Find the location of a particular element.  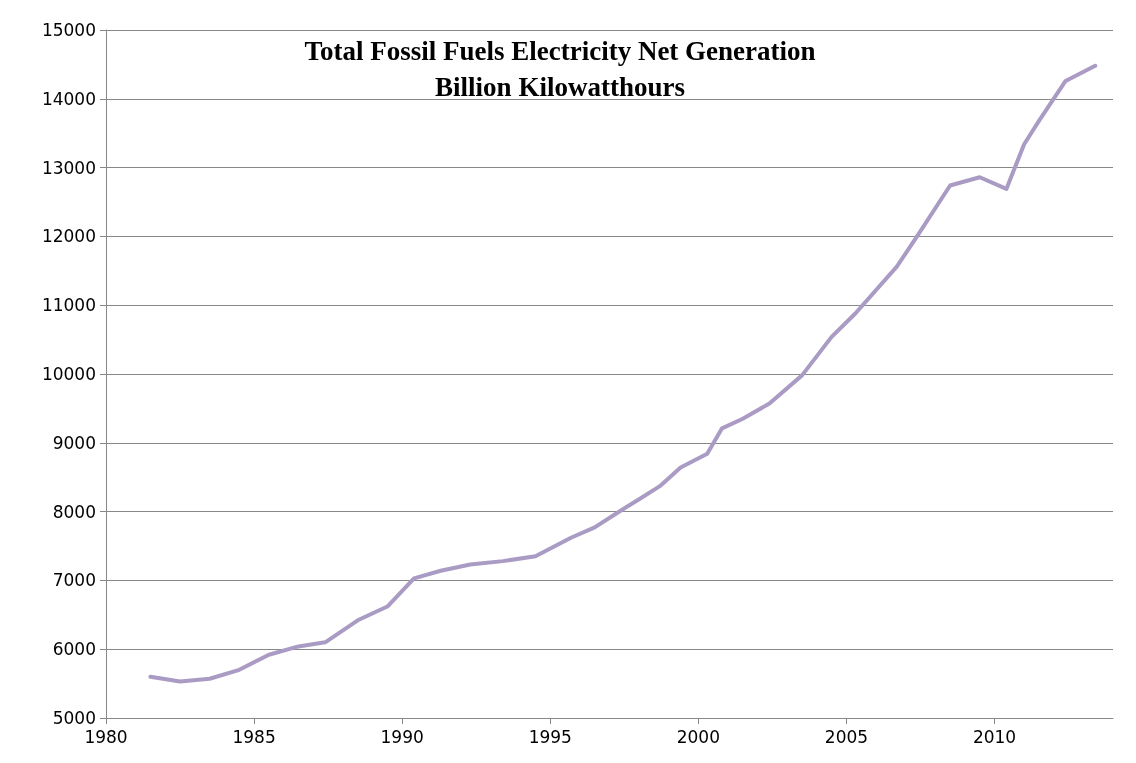

x-tick-label: 1995 is located at coordinates (550, 736).